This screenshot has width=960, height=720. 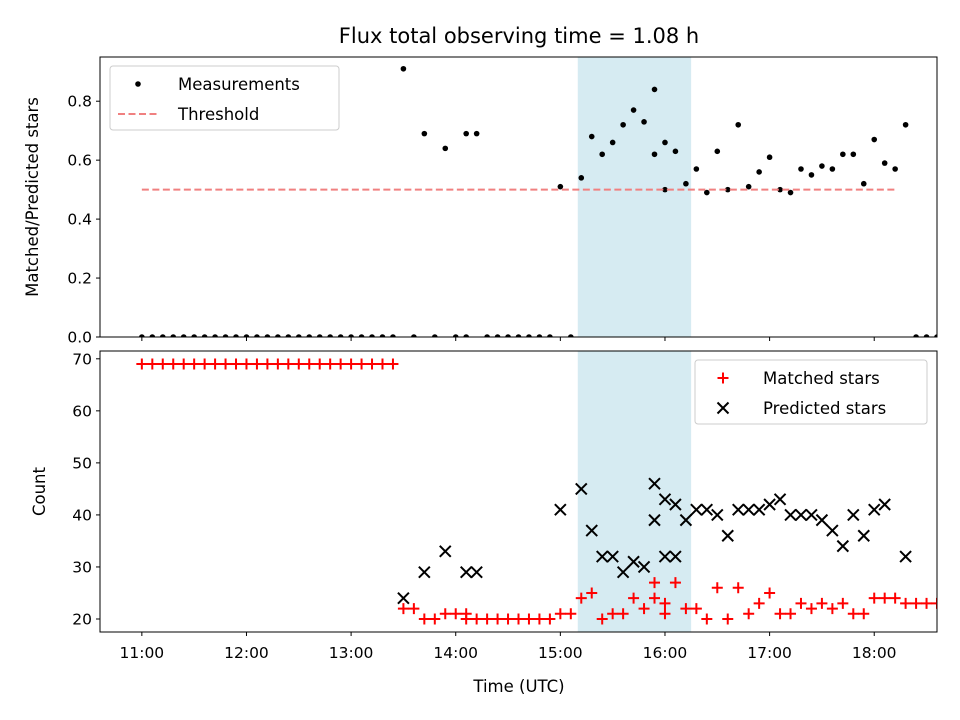 I want to click on x-tick-label: 18:00, so click(x=874, y=653).